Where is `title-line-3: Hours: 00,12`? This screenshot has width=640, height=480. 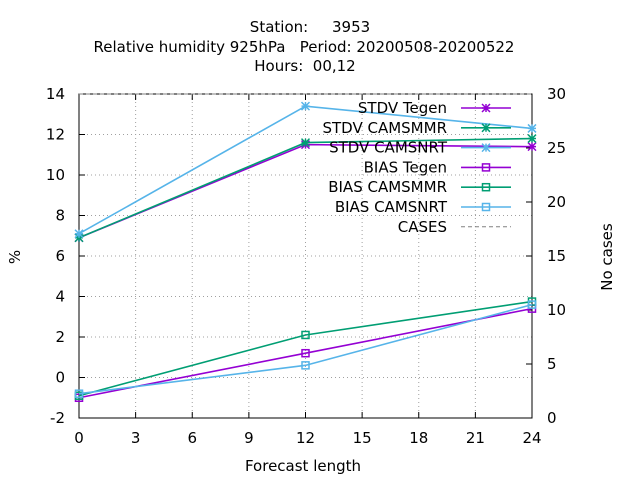
title-line-3: Hours: 00,12 is located at coordinates (304, 66).